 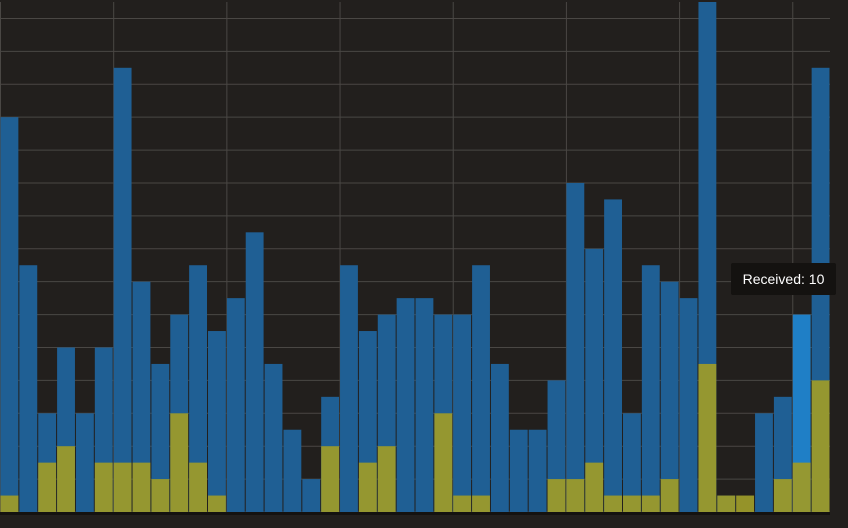 I want to click on tooltip-label: Received, so click(x=771, y=279).